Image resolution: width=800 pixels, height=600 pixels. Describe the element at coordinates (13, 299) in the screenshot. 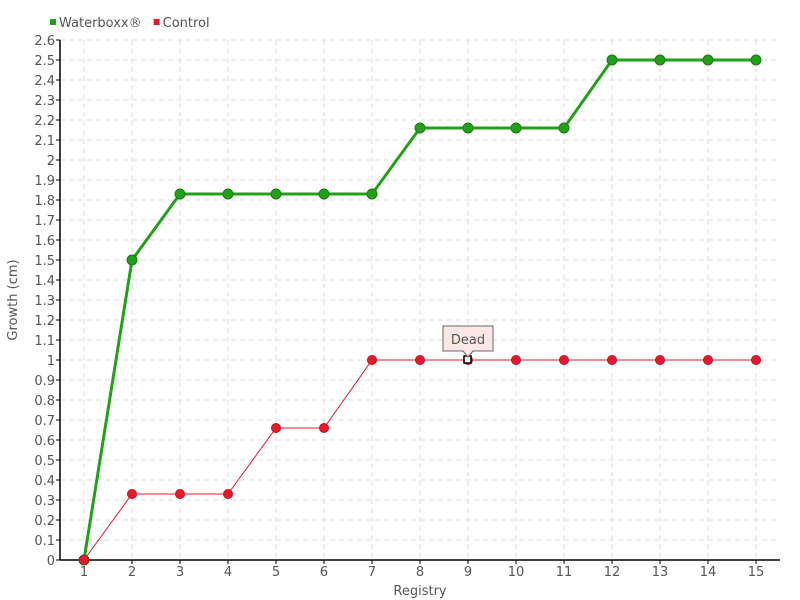

I see `y-axis-label: Growth (cm)` at that location.